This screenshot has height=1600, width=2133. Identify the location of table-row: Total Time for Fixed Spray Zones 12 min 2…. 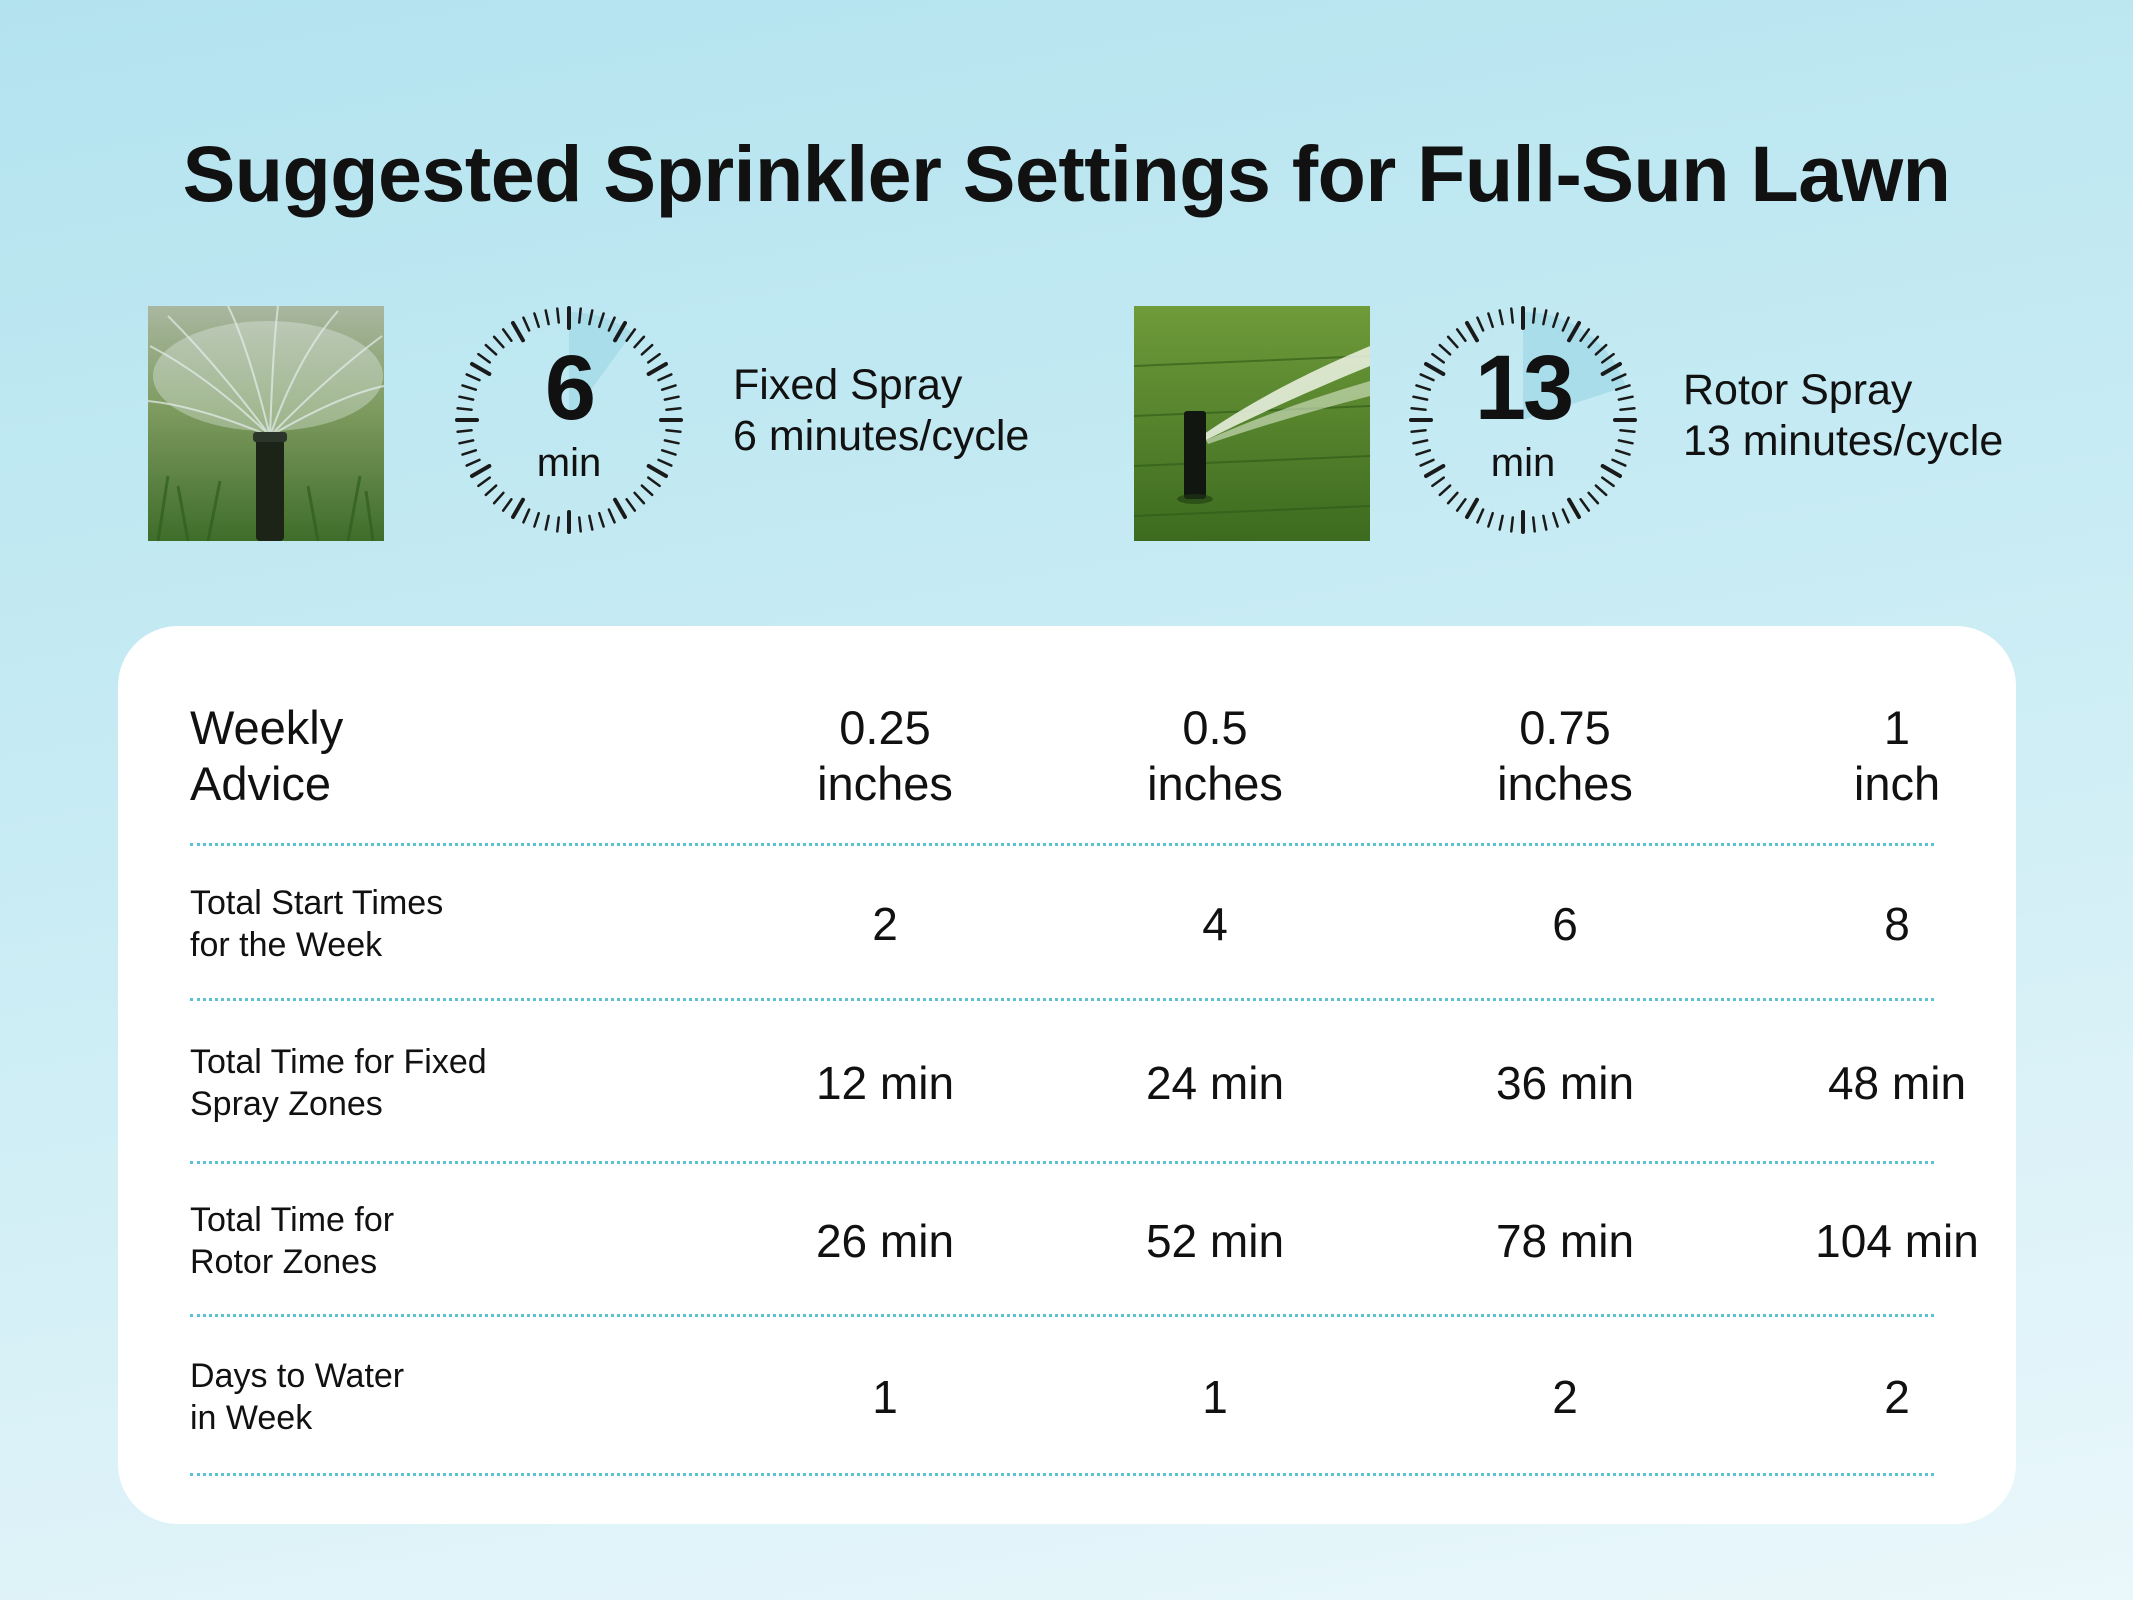
(1078, 1082).